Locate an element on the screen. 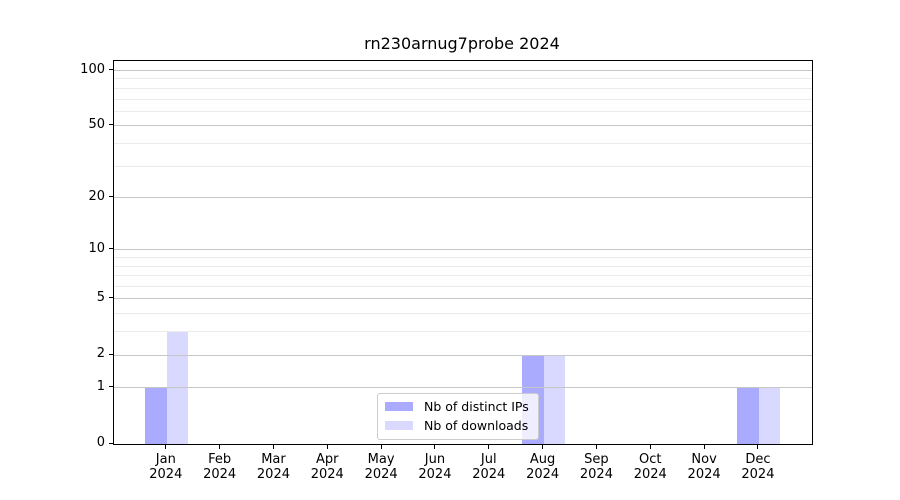 The image size is (900, 500). x-tick-mark-apr is located at coordinates (327, 447).